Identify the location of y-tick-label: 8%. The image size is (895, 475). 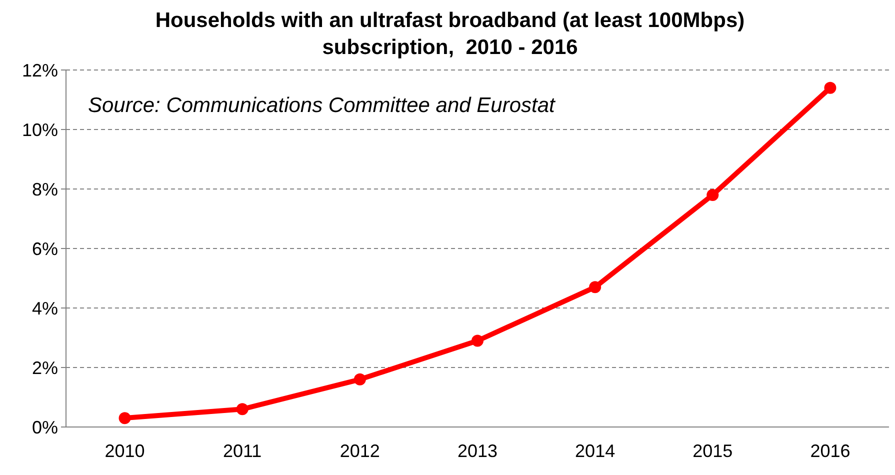
(45, 189).